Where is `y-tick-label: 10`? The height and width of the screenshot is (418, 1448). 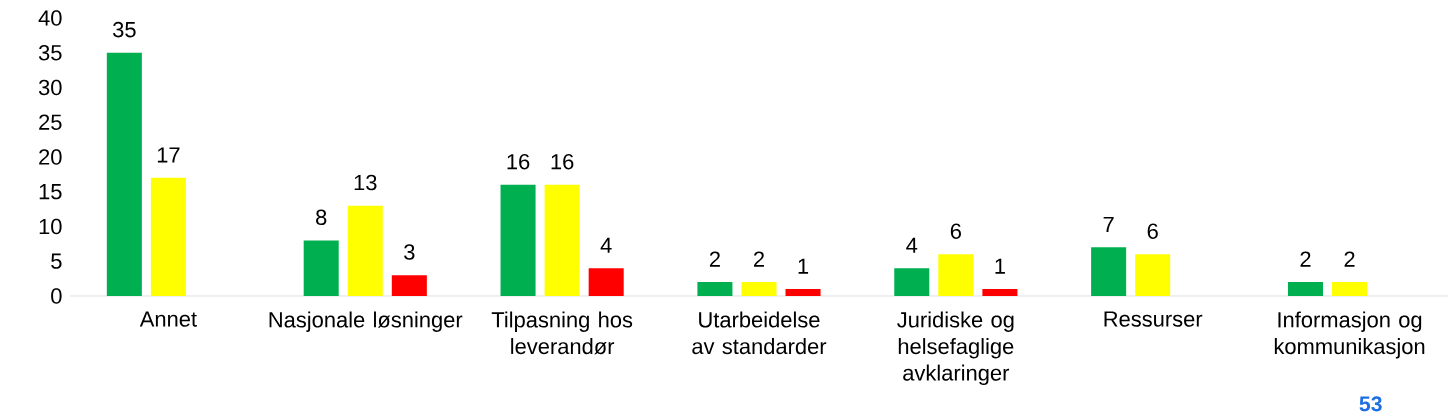
y-tick-label: 10 is located at coordinates (50, 226).